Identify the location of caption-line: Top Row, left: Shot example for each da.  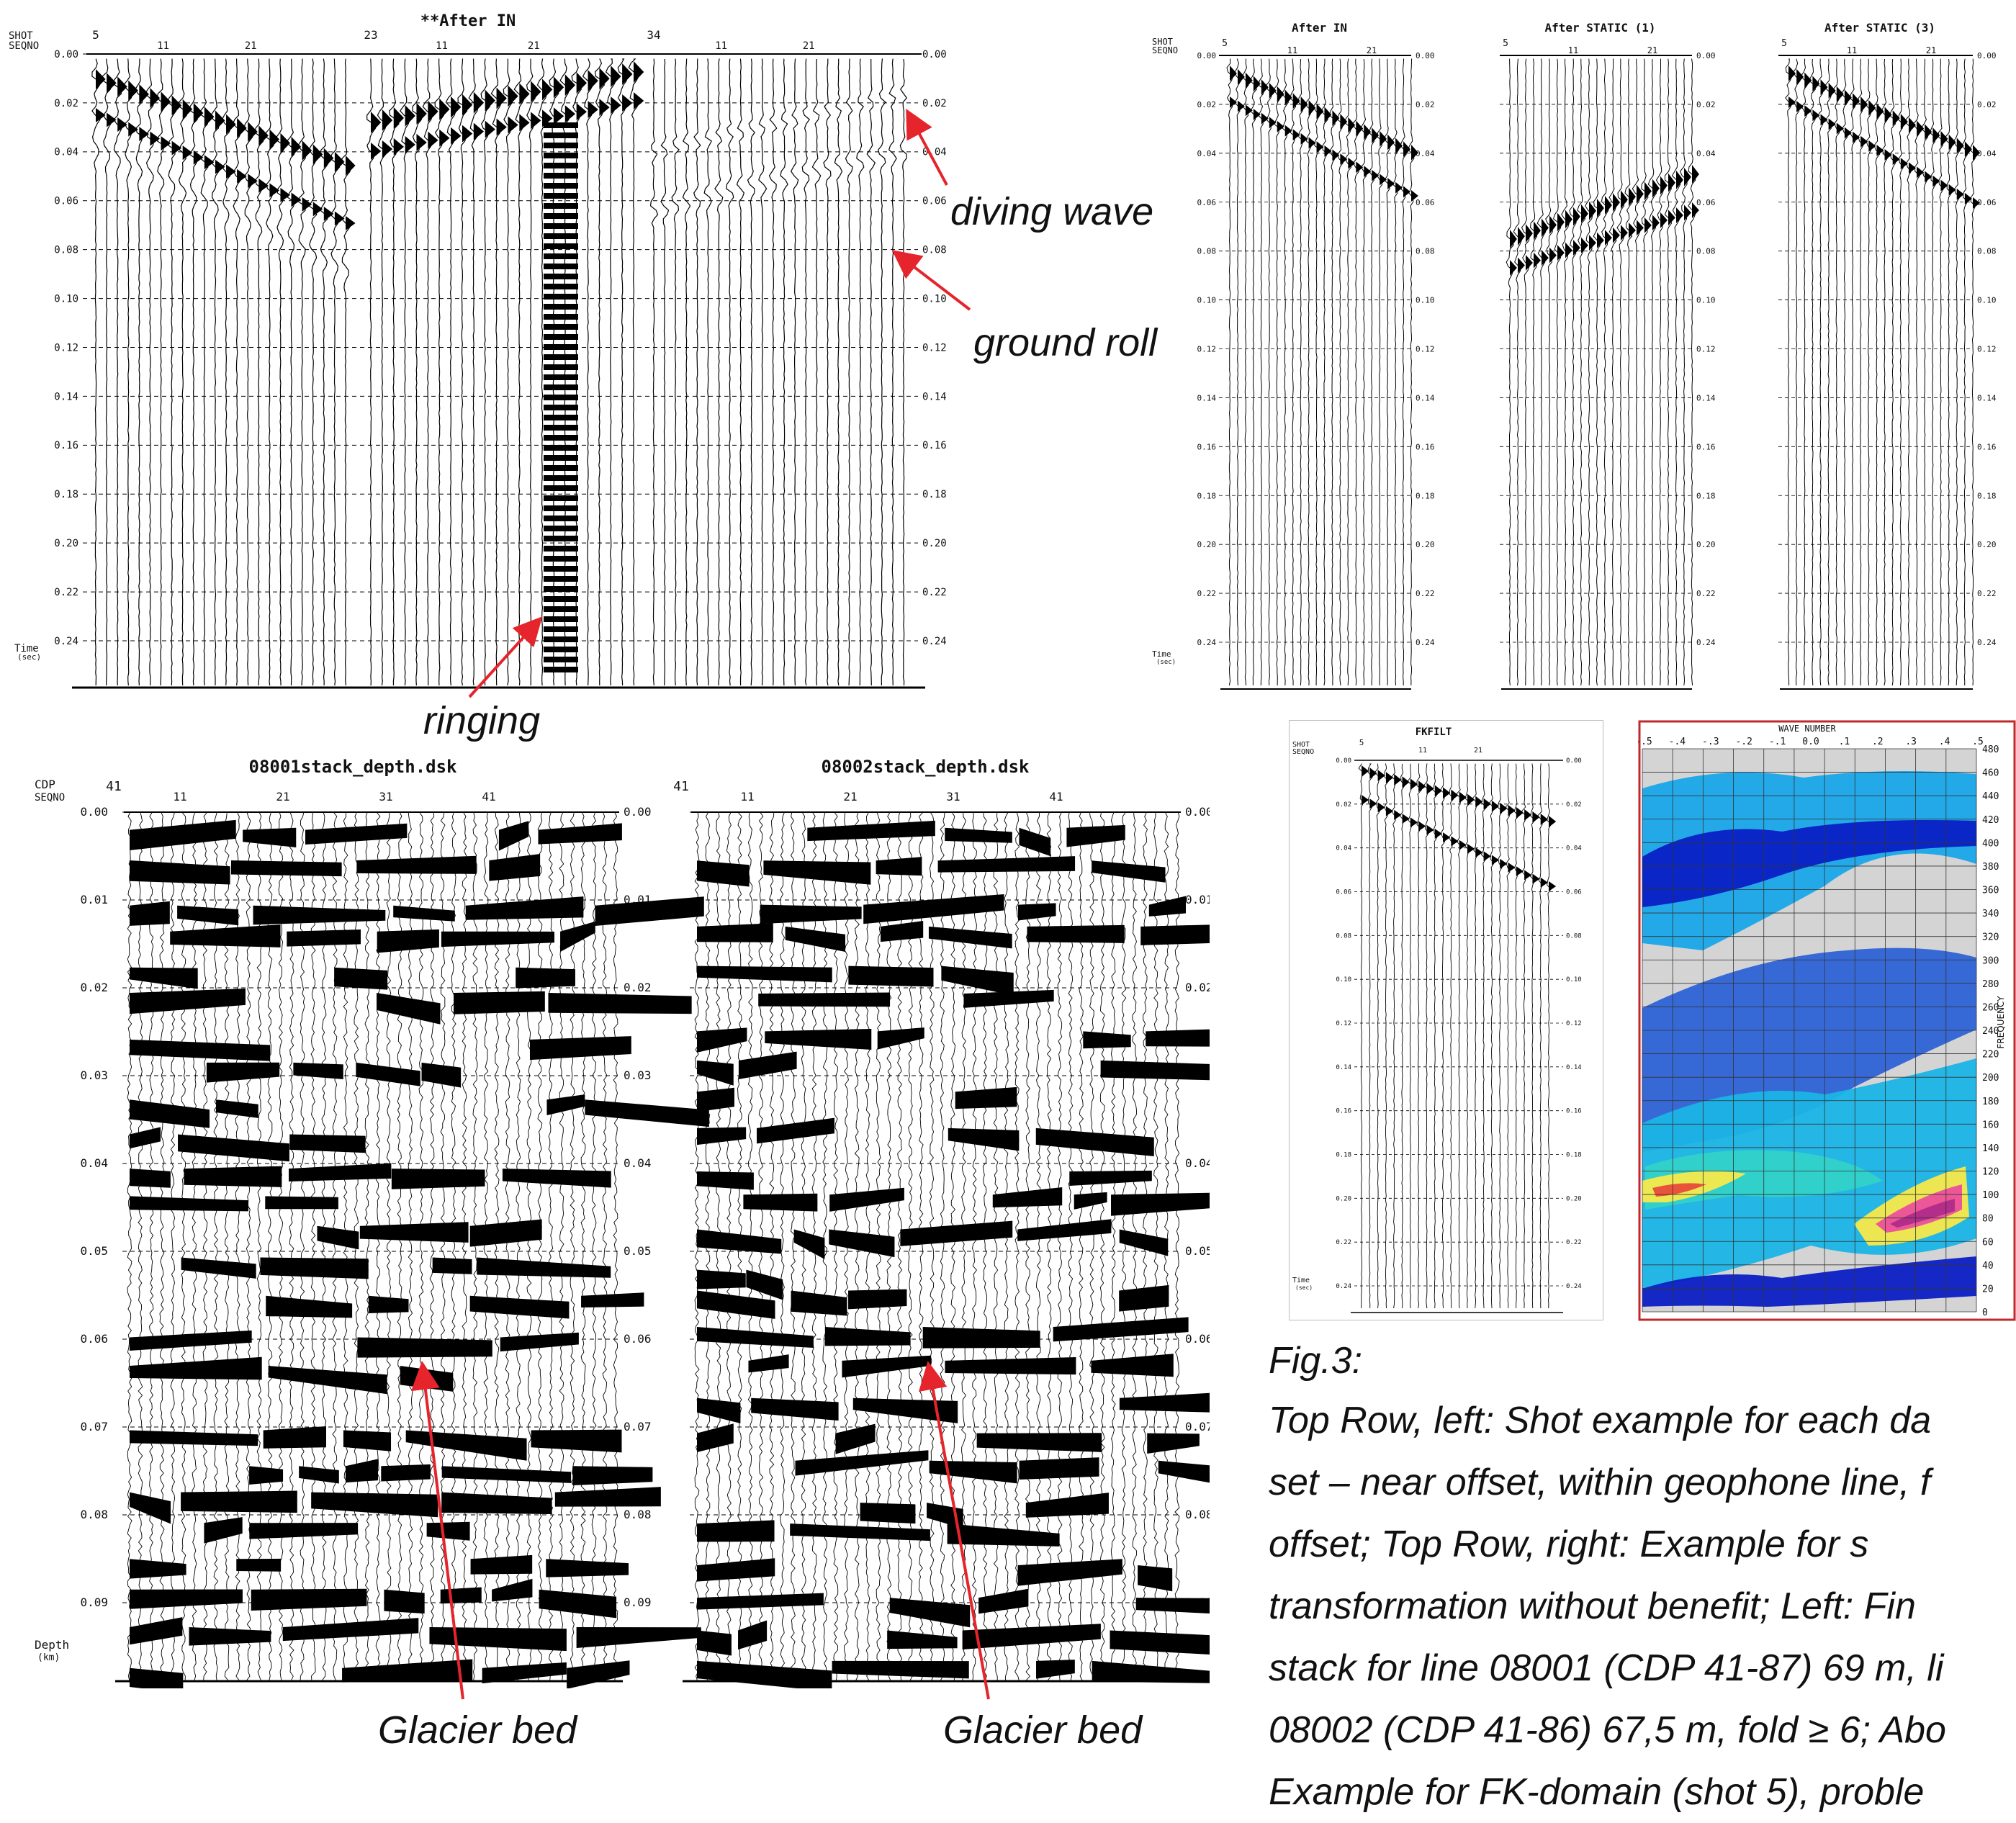
(1600, 1420).